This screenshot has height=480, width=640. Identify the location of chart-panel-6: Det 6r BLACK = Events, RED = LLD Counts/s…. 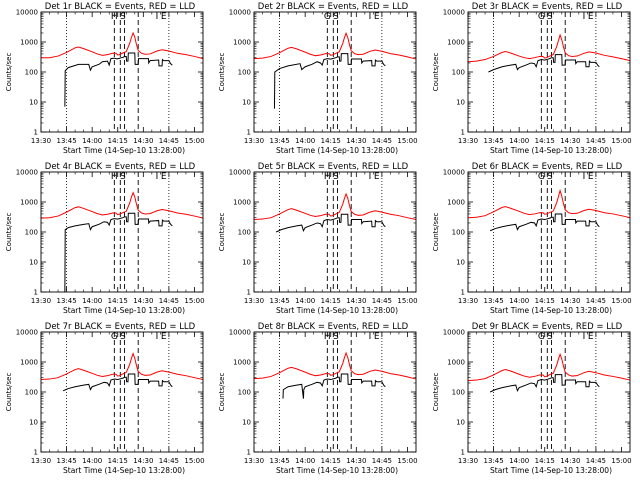
(532, 238).